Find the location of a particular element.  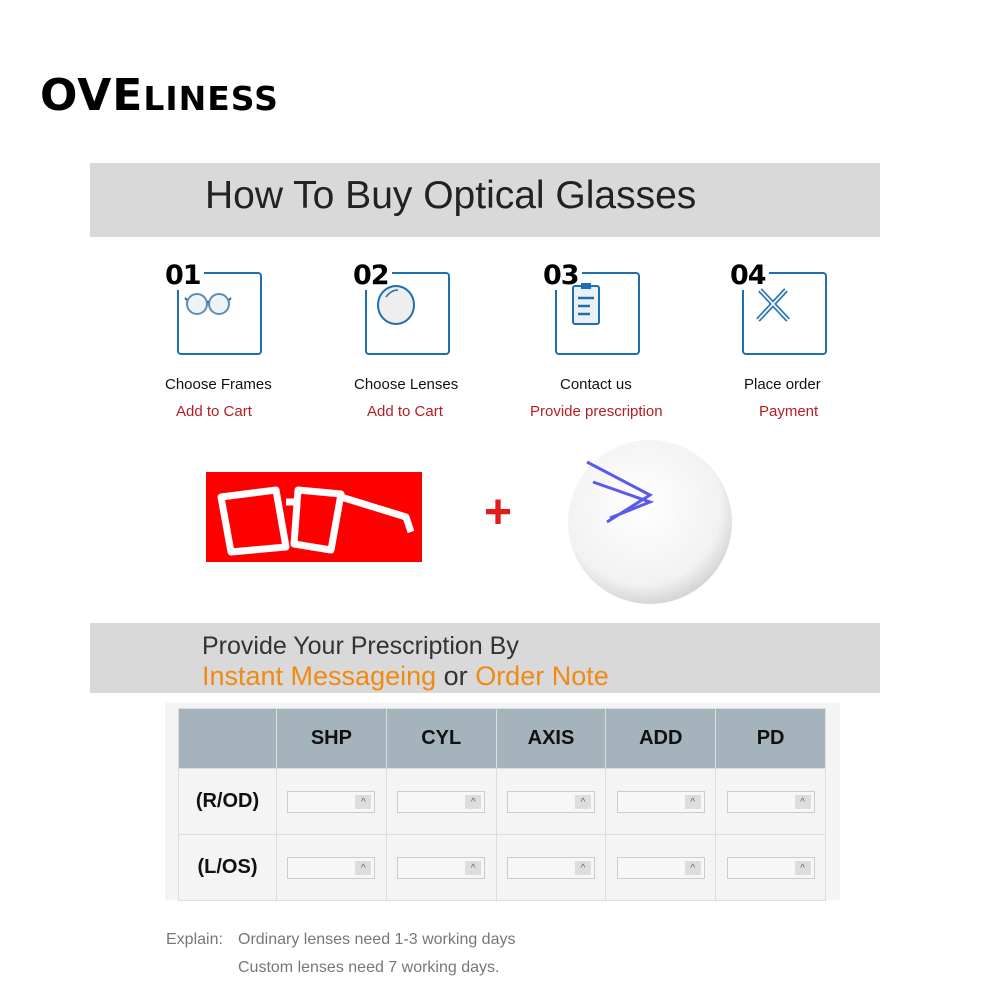

prescription-heading: Provide Your Prescription By is located at coordinates (360, 646).